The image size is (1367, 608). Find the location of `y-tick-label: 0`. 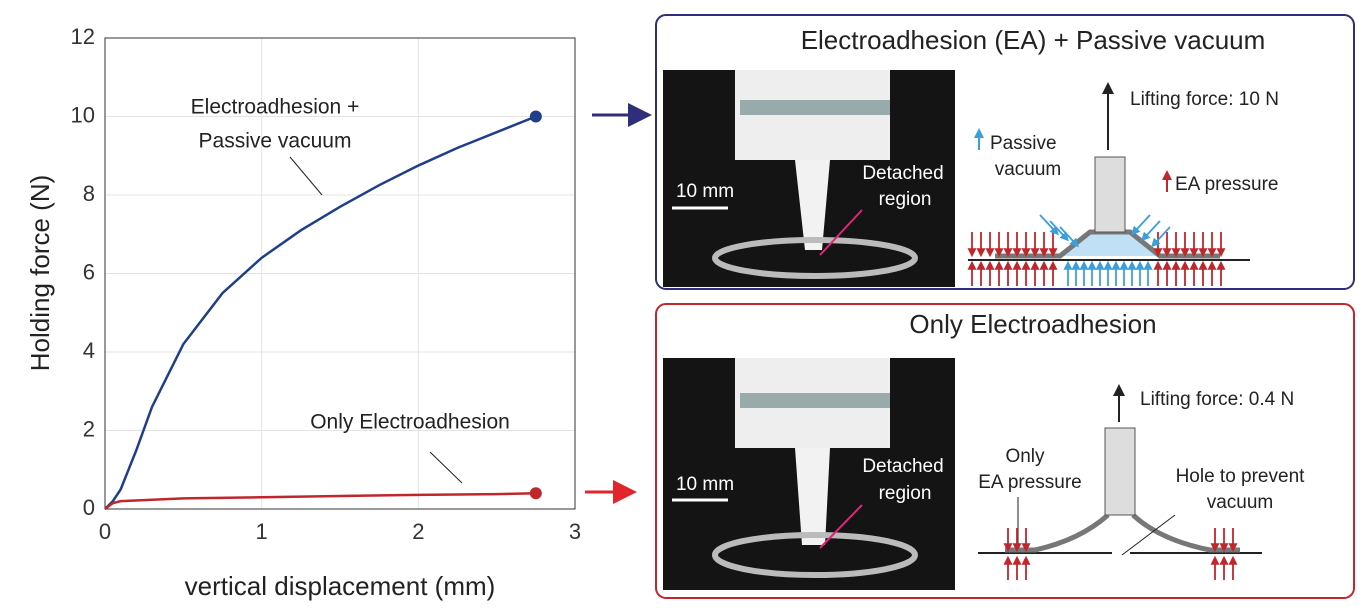

y-tick-label: 0 is located at coordinates (89, 507).